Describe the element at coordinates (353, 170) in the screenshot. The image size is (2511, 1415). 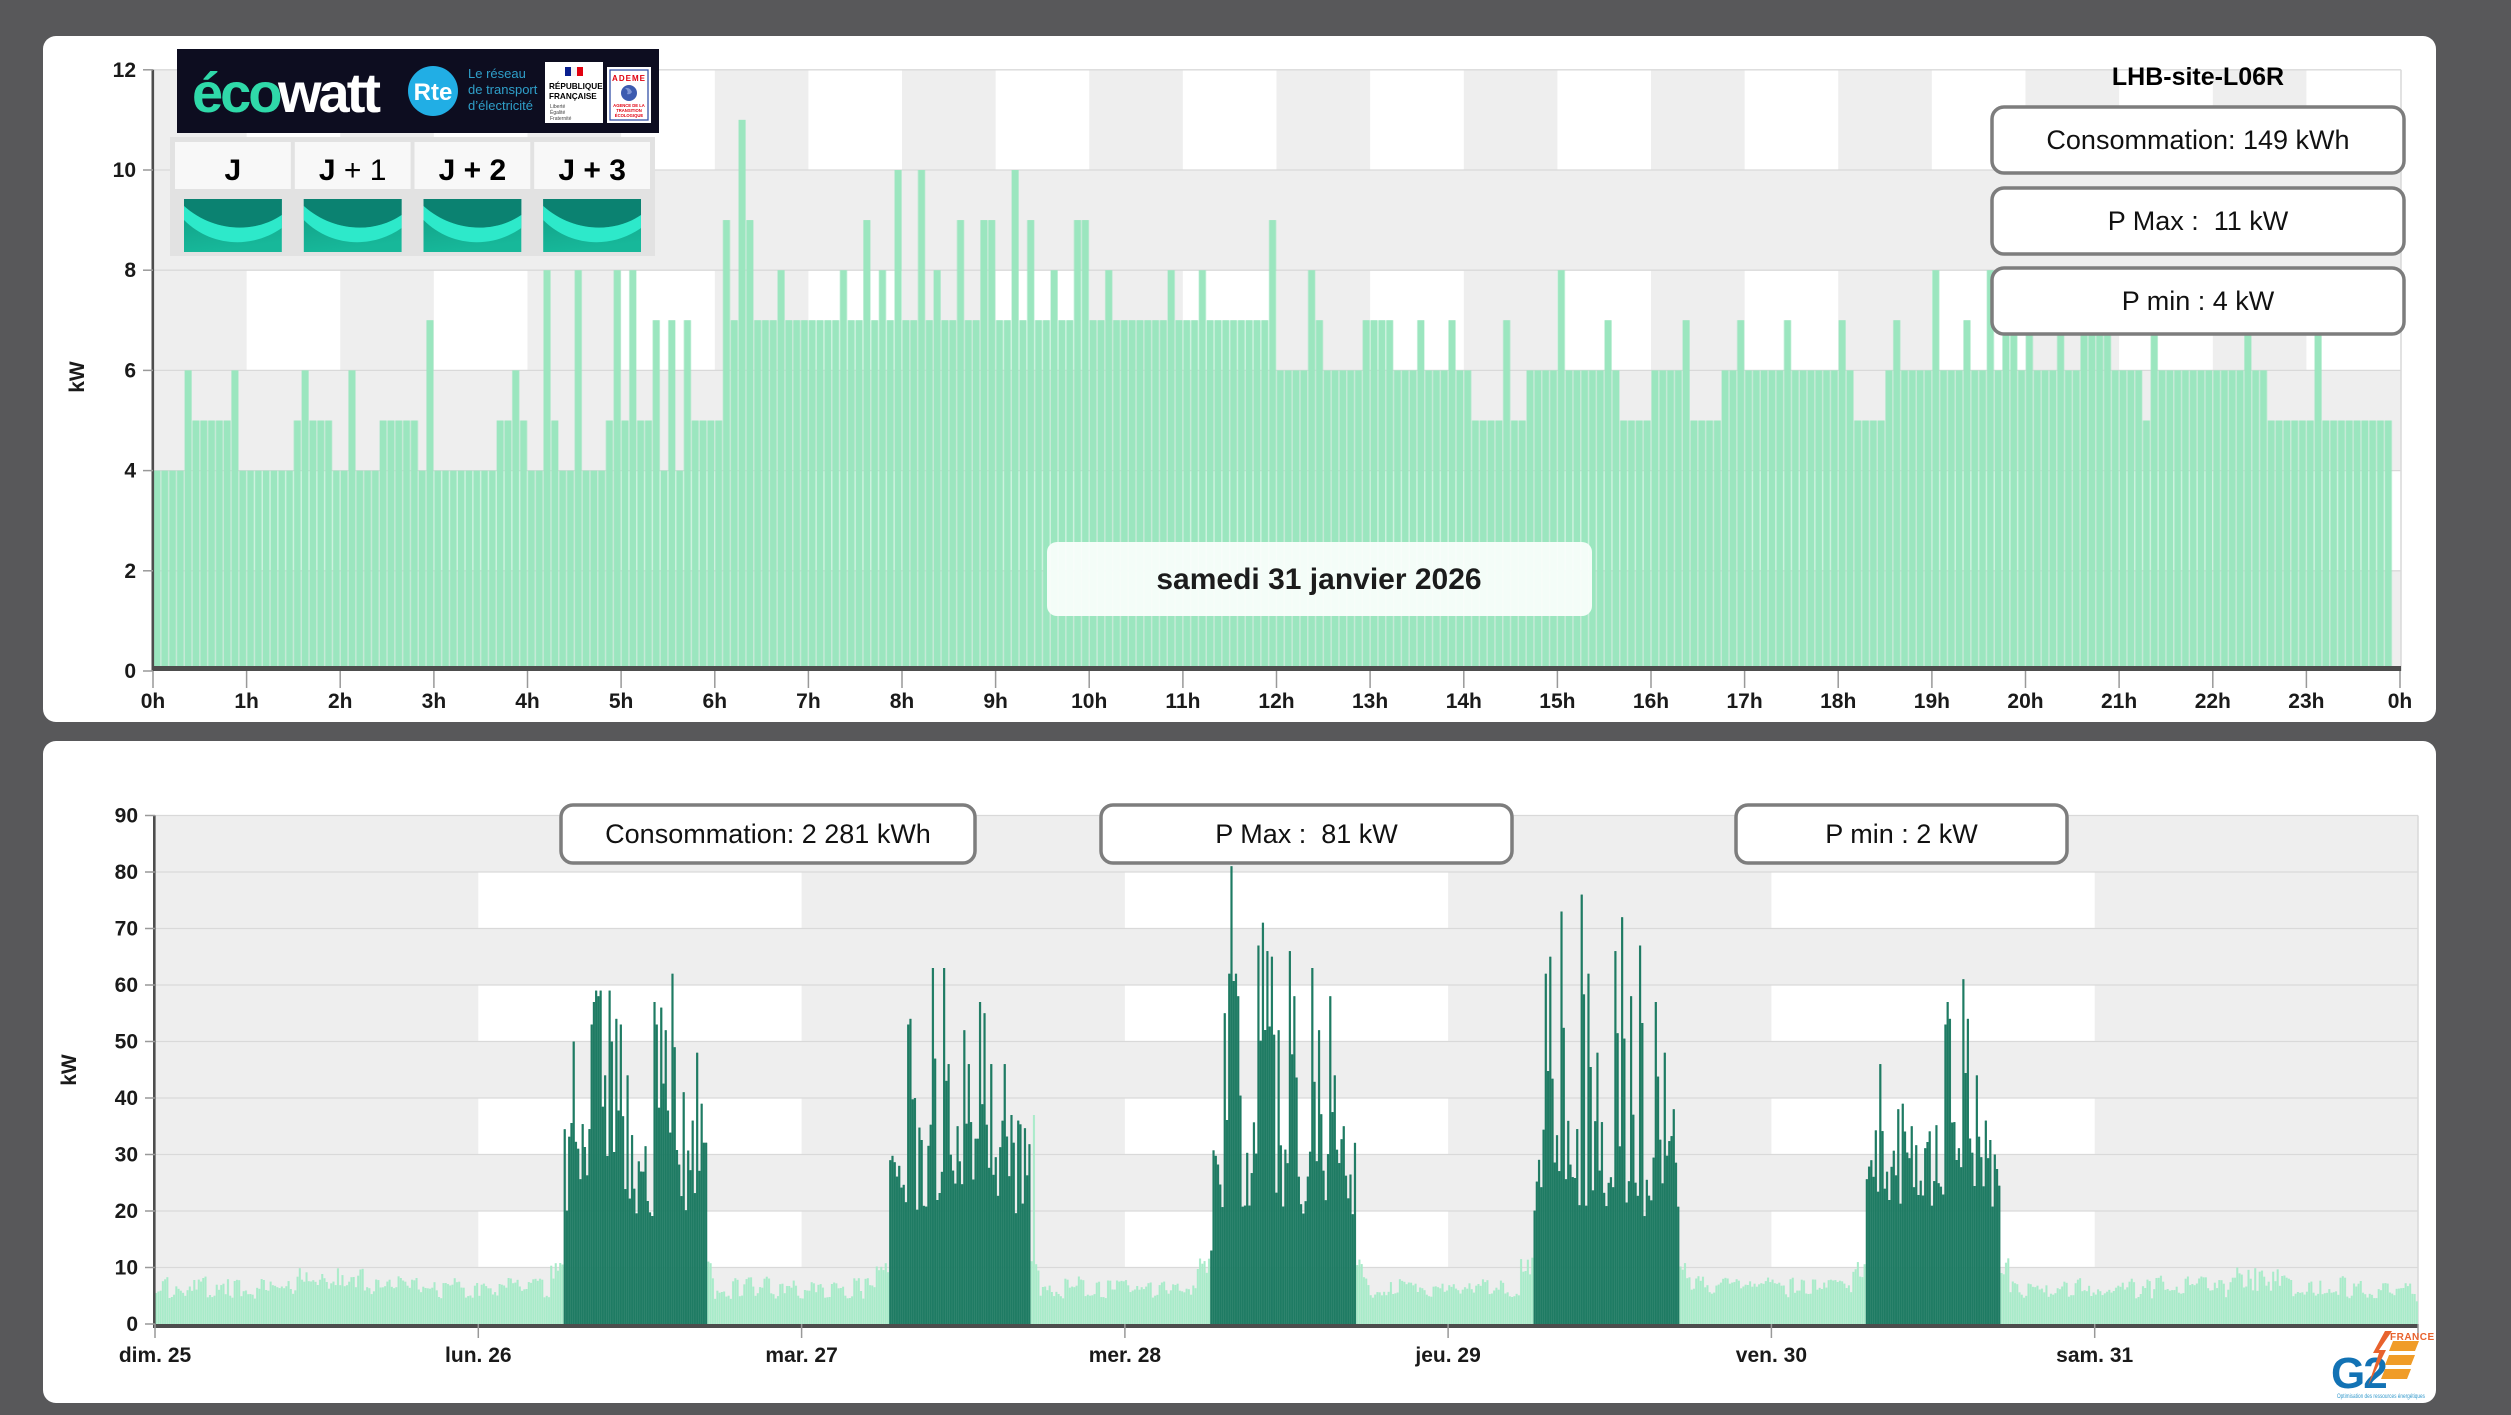
I see `svg-text: J + 1` at that location.